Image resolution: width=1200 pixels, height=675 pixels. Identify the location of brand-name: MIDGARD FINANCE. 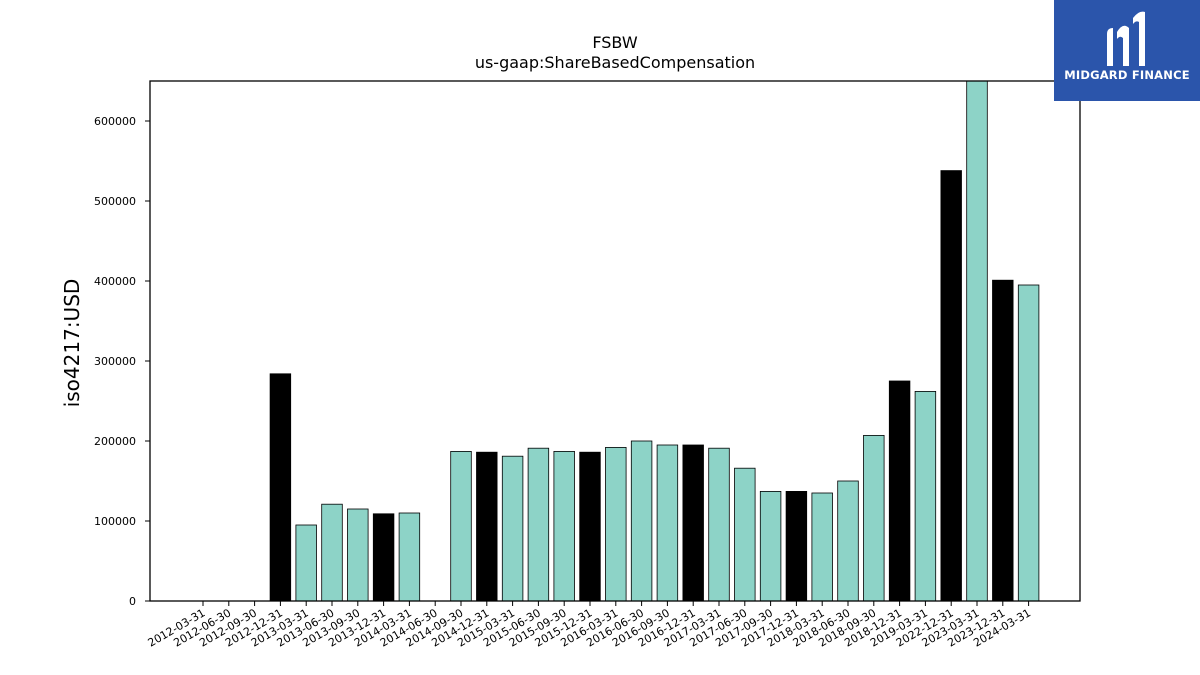
(1127, 75).